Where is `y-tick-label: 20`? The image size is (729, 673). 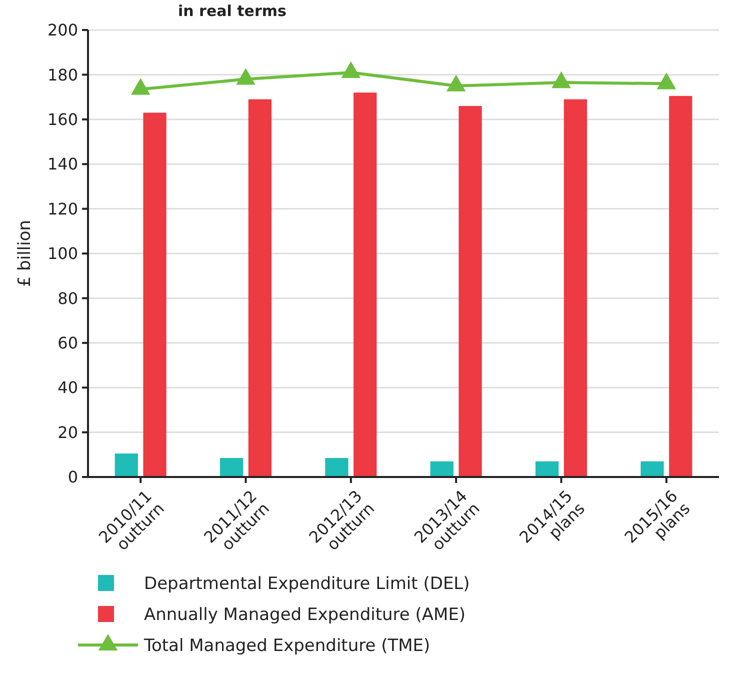
y-tick-label: 20 is located at coordinates (68, 432).